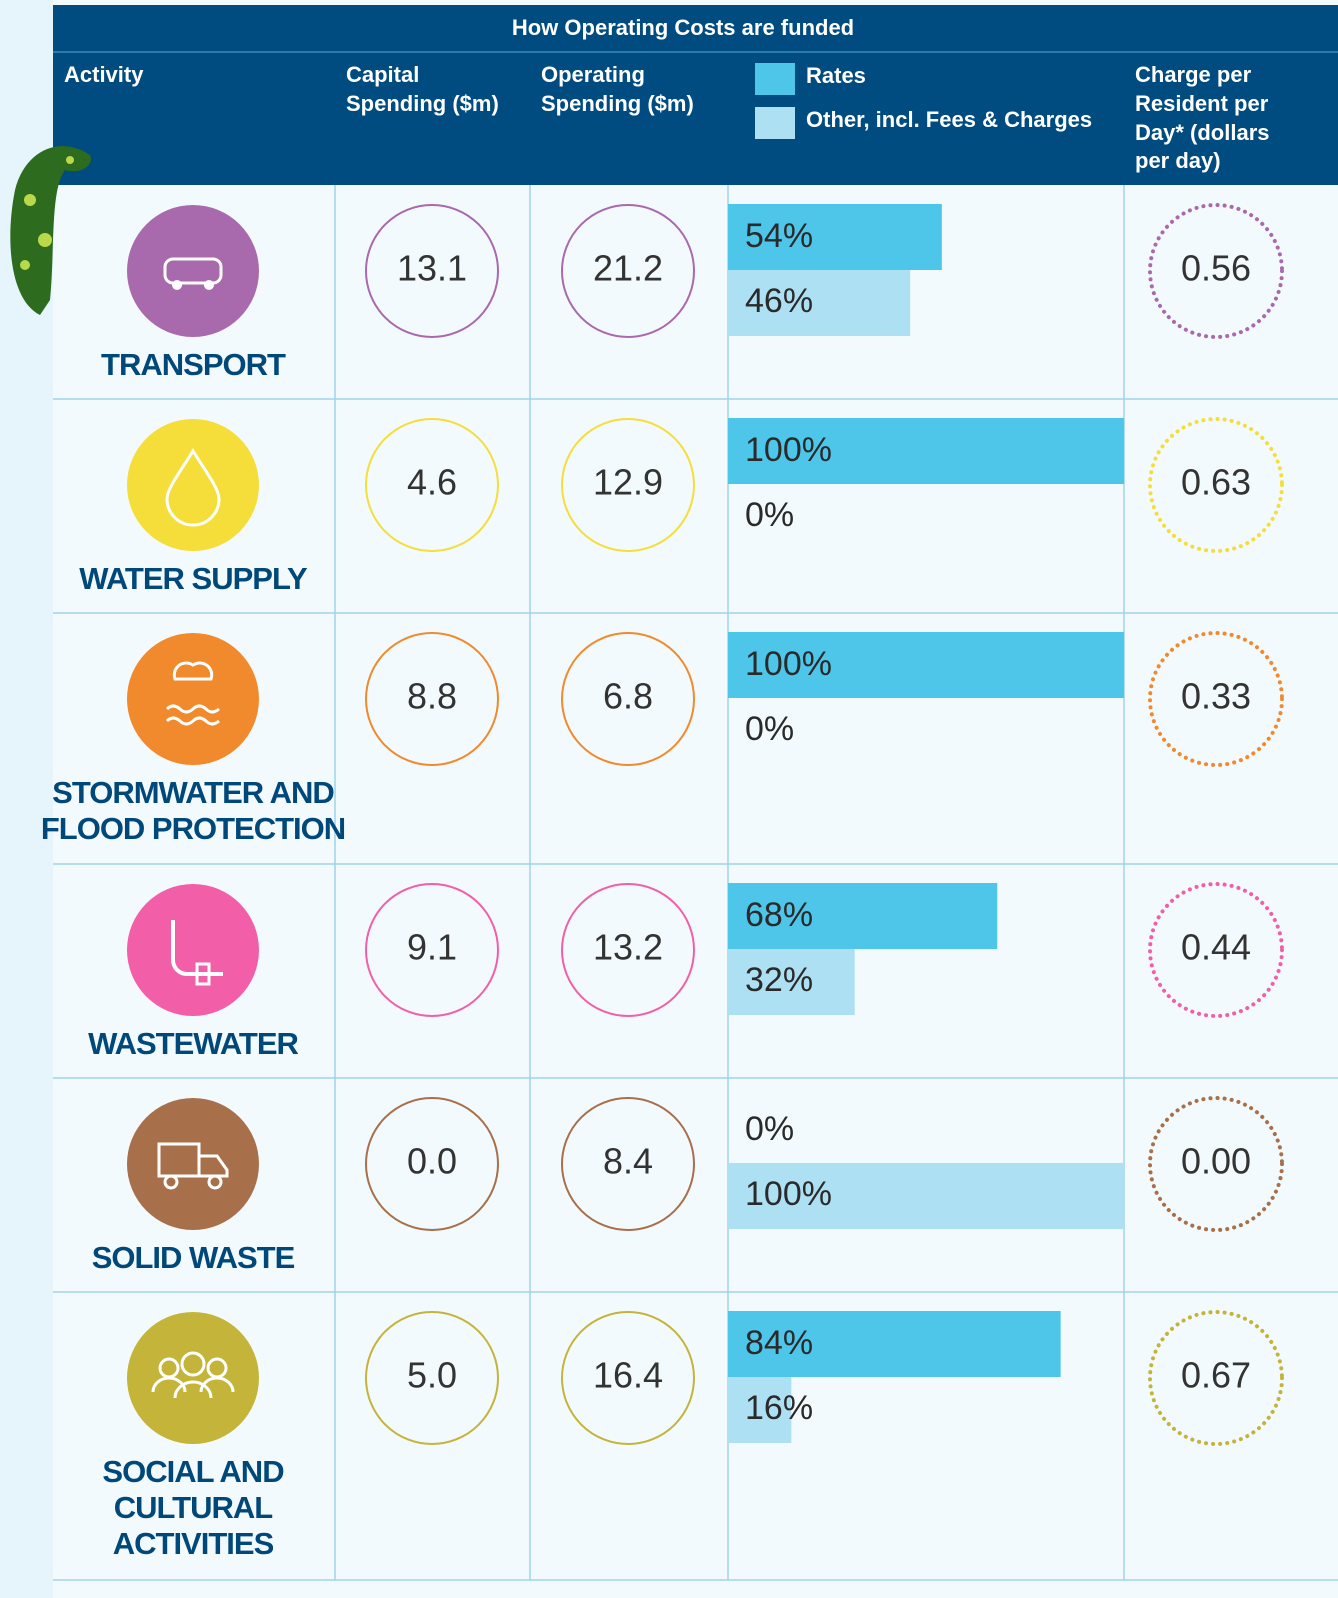 The image size is (1338, 1598). I want to click on legend-label: Rates, so click(836, 75).